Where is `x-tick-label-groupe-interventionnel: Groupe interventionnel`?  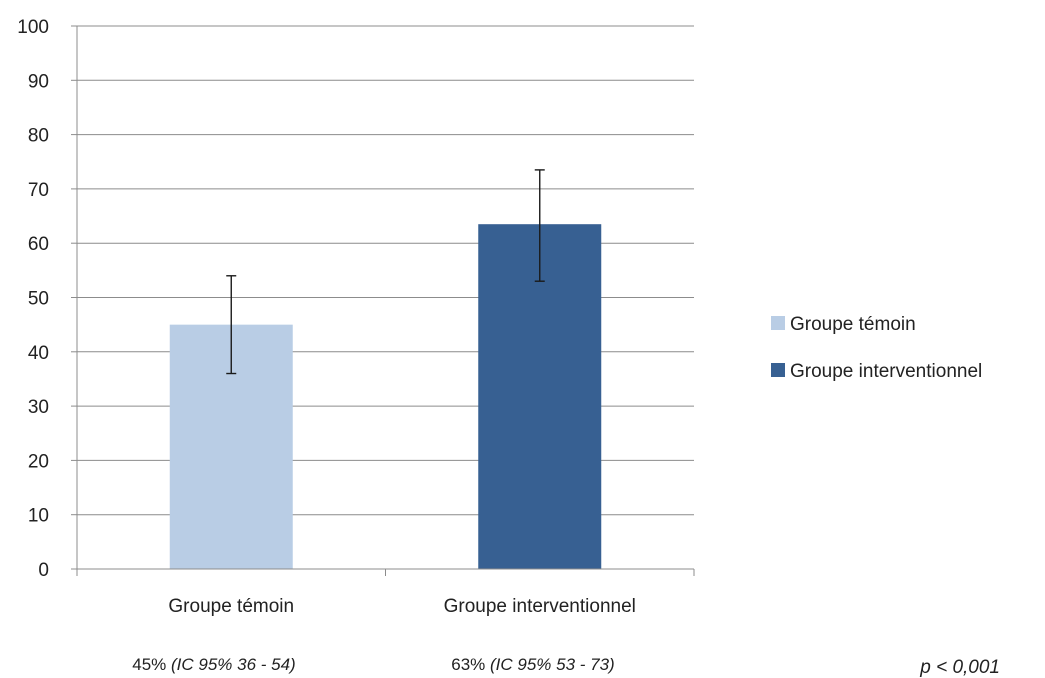 x-tick-label-groupe-interventionnel: Groupe interventionnel is located at coordinates (540, 606).